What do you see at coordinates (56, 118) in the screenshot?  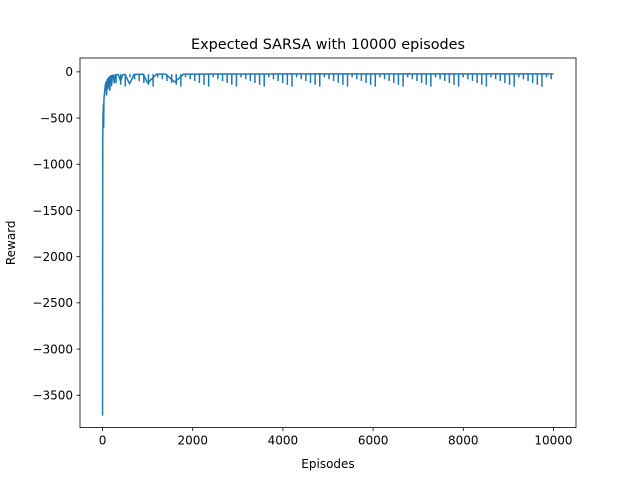 I see `y-tick-label: −500` at bounding box center [56, 118].